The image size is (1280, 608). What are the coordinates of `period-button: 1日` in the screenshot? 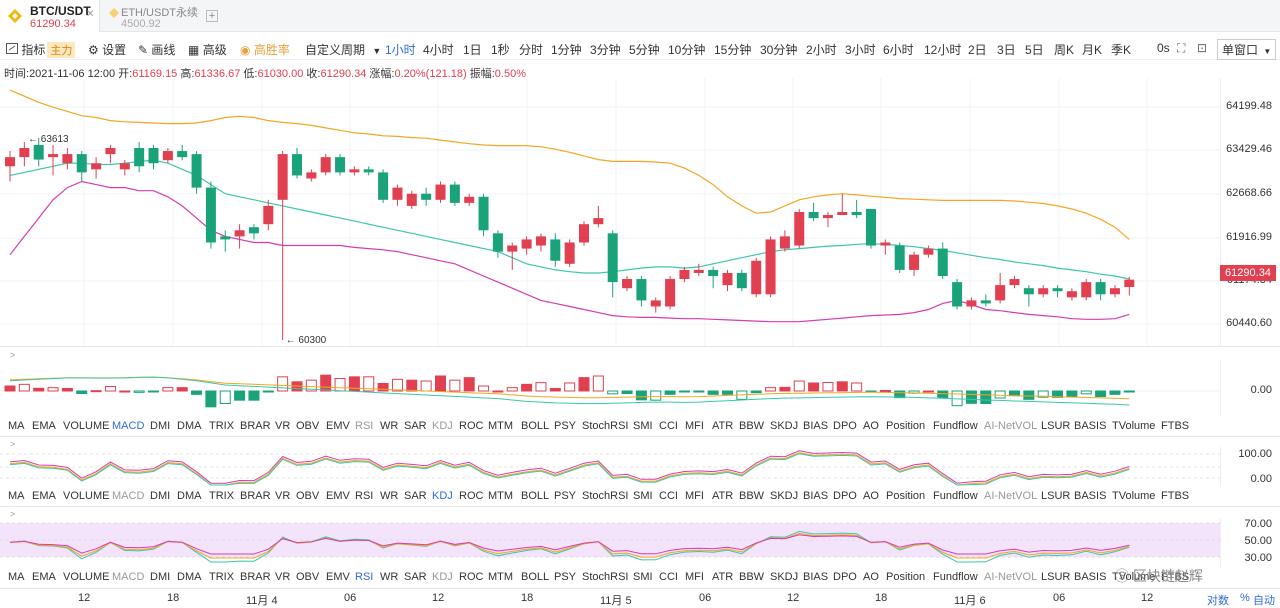 It's located at (472, 50).